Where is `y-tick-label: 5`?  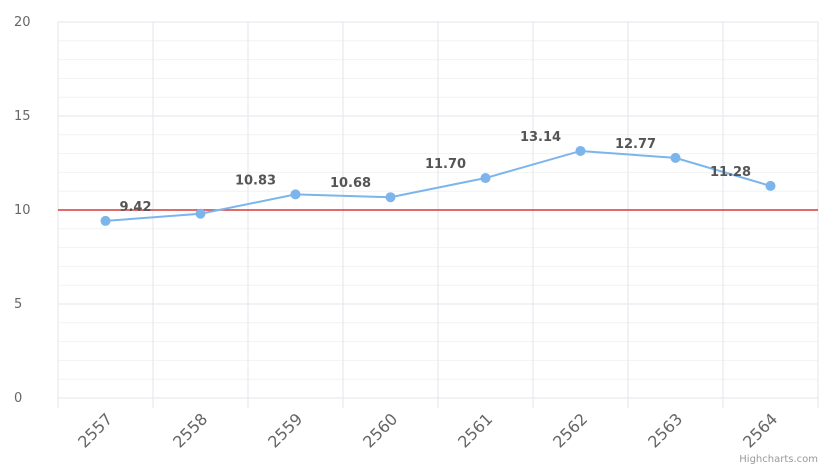 y-tick-label: 5 is located at coordinates (18, 304).